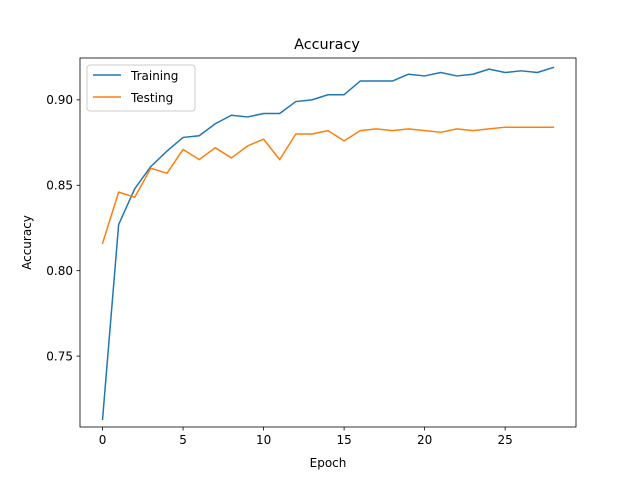 This screenshot has width=640, height=480. I want to click on legend-box, so click(141, 88).